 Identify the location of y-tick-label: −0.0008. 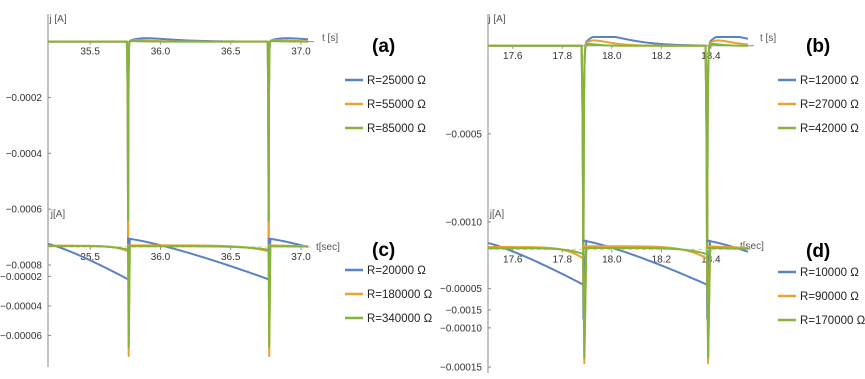
(24, 266).